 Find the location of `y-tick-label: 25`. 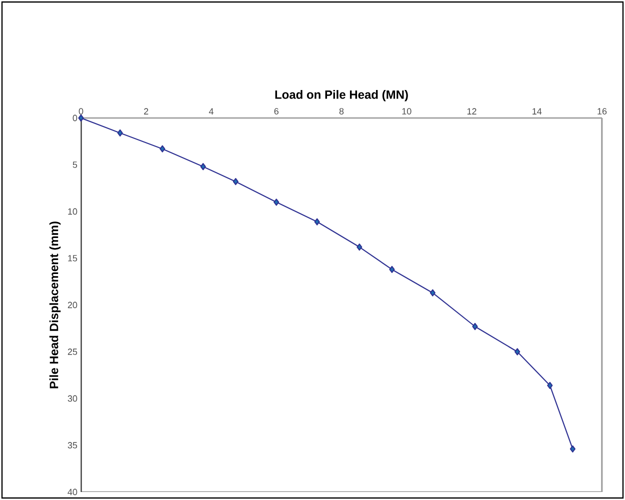

y-tick-label: 25 is located at coordinates (73, 351).